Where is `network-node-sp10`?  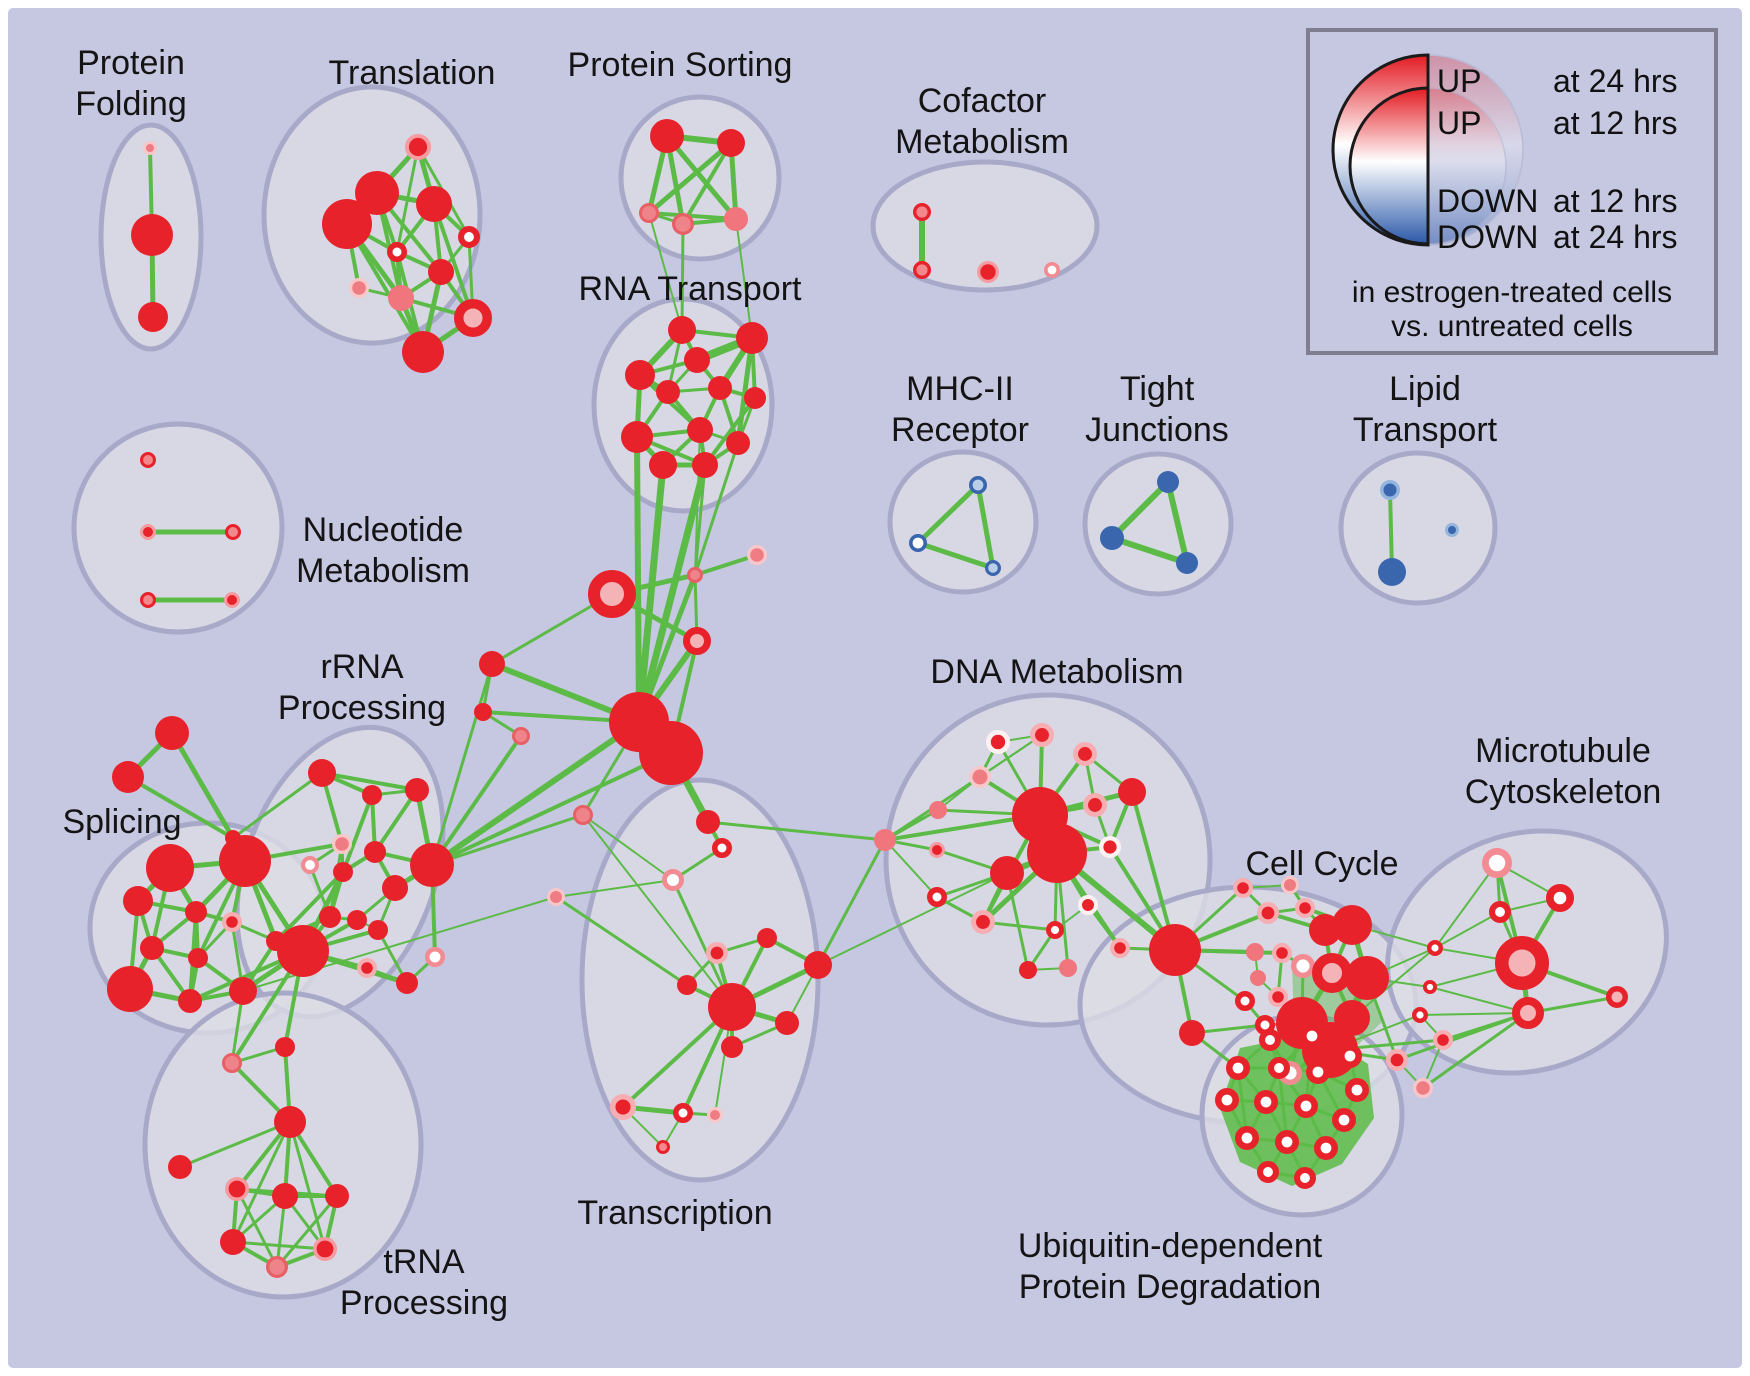
network-node-sp10 is located at coordinates (243, 991).